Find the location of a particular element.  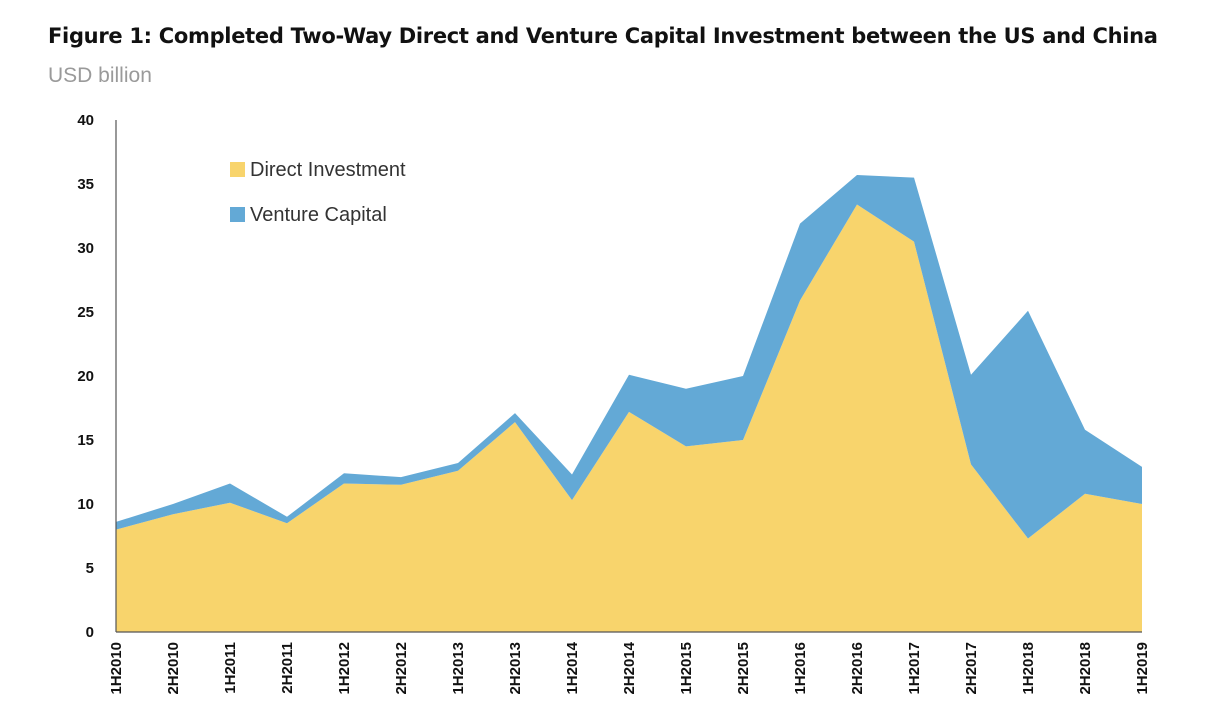

x-tick-label: 1H2017 is located at coordinates (914, 668).